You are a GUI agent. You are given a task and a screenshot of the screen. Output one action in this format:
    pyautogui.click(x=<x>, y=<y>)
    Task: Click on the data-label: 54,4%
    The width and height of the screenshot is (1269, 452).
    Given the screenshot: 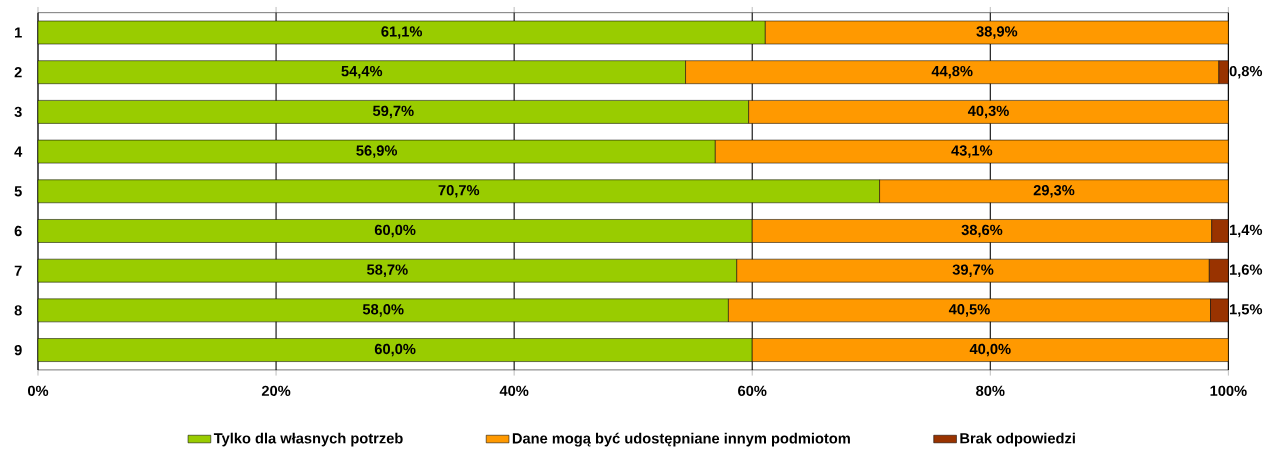 What is the action you would take?
    pyautogui.click(x=362, y=72)
    